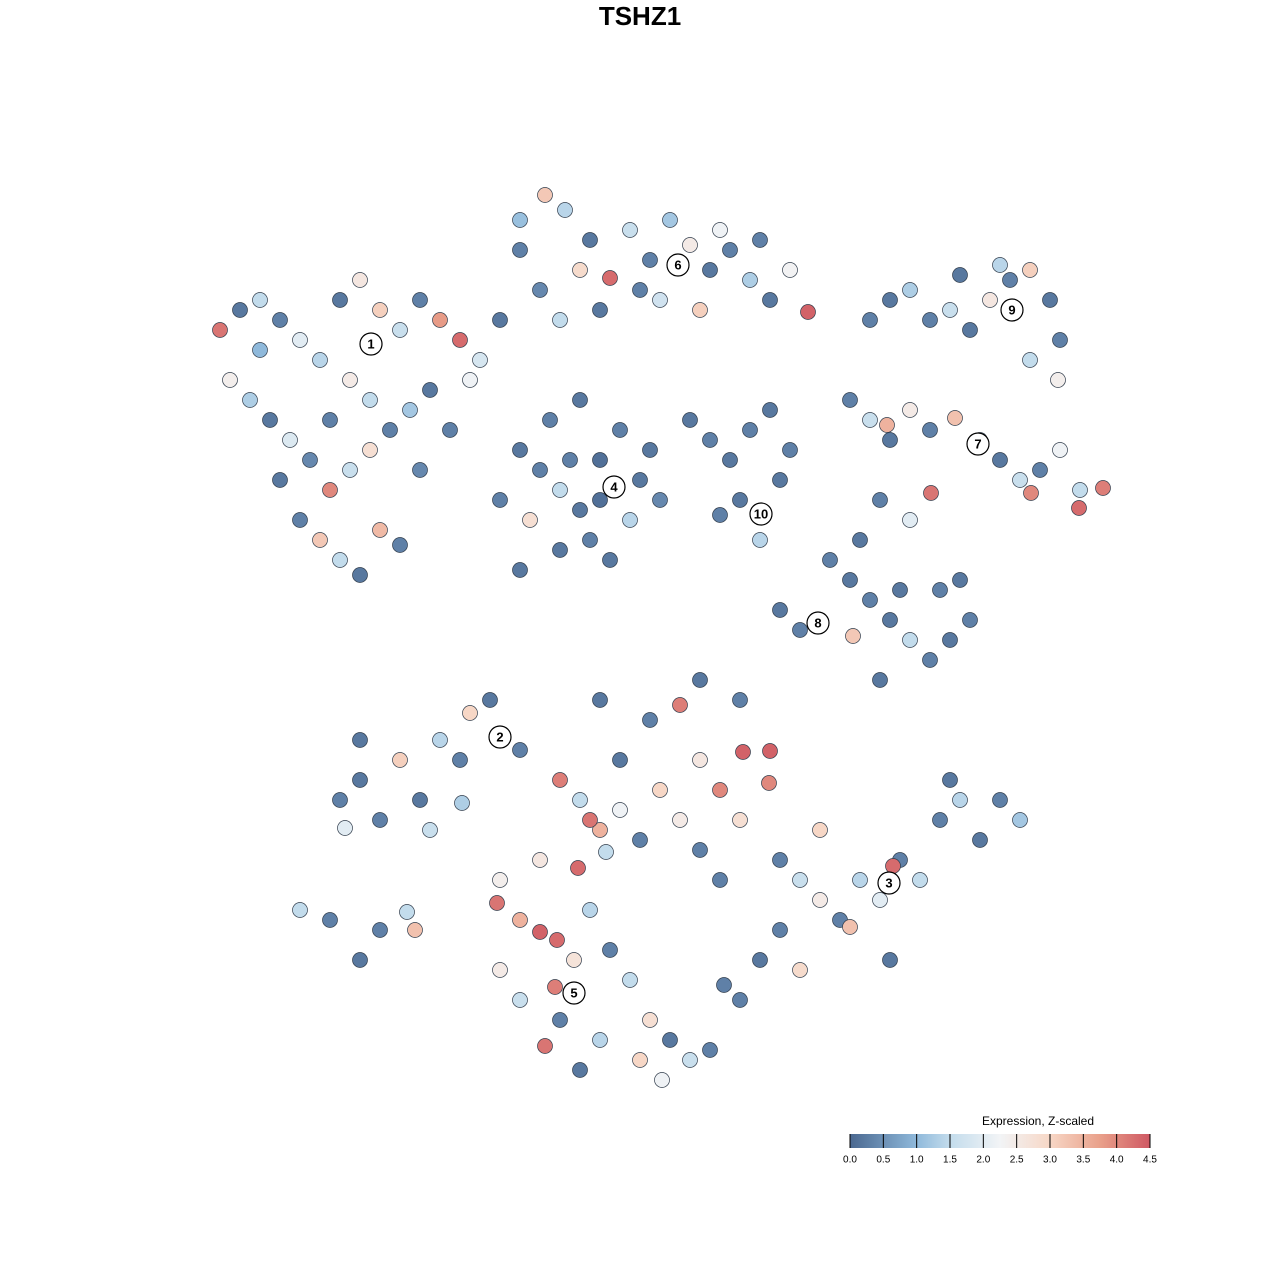 The width and height of the screenshot is (1280, 1280). I want to click on colorbar-tick-label: 1.5, so click(950, 1160).